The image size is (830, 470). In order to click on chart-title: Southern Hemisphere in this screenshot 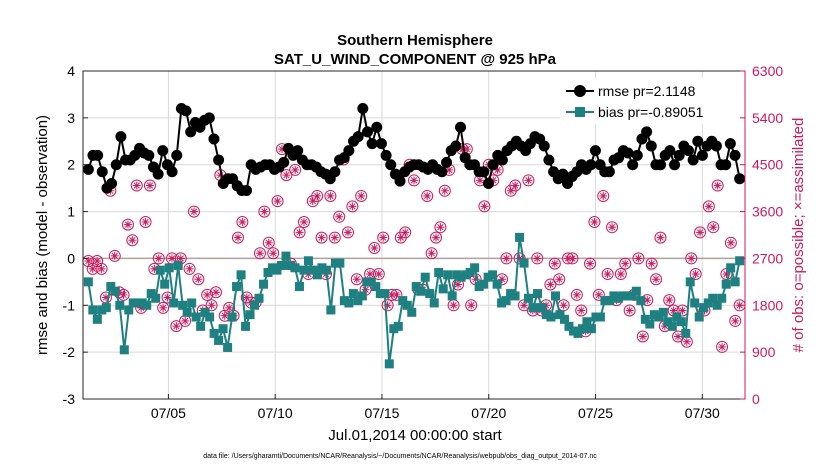, I will do `click(415, 40)`.